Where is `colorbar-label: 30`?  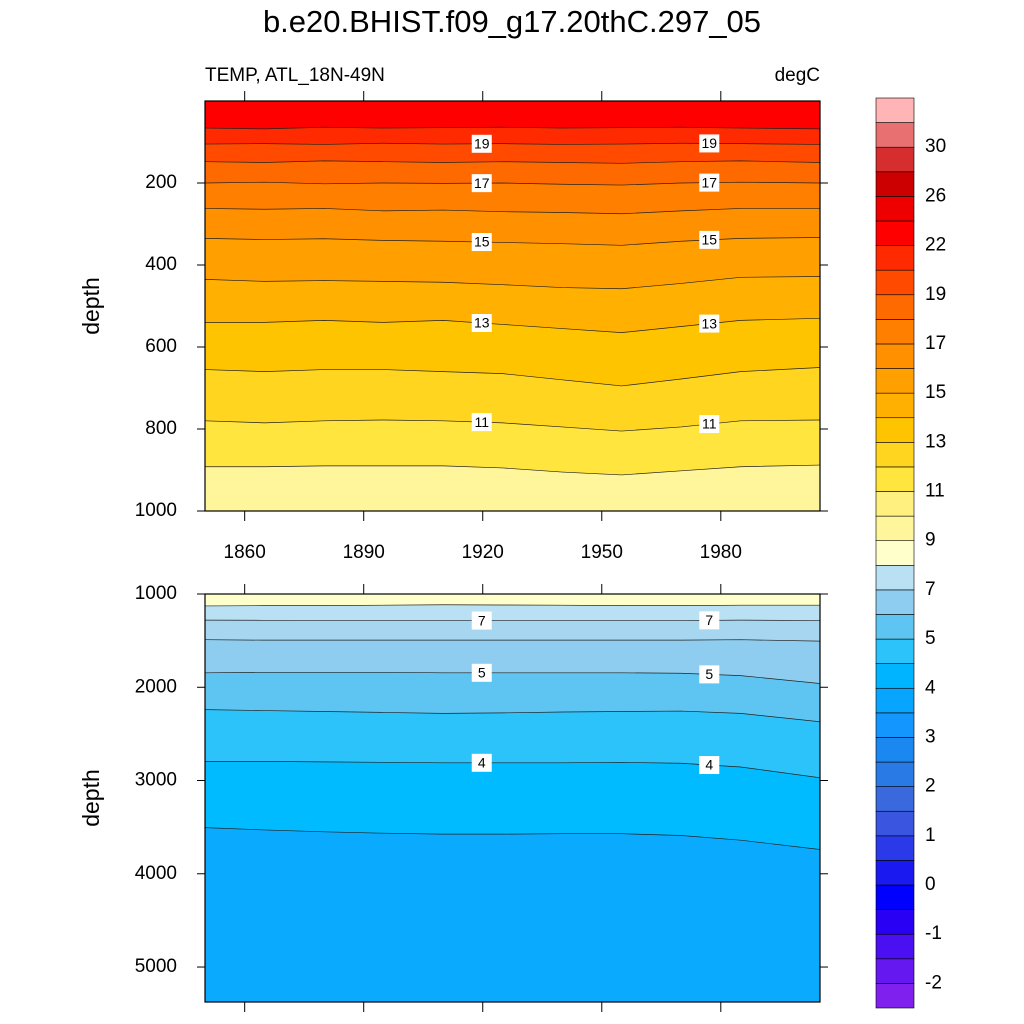
colorbar-label: 30 is located at coordinates (935, 146).